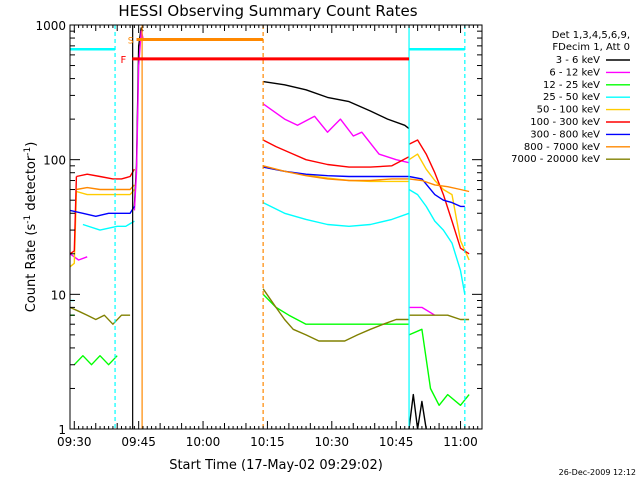 This screenshot has height=480, width=640. I want to click on x-tick-label-7: 11:00, so click(460, 442).